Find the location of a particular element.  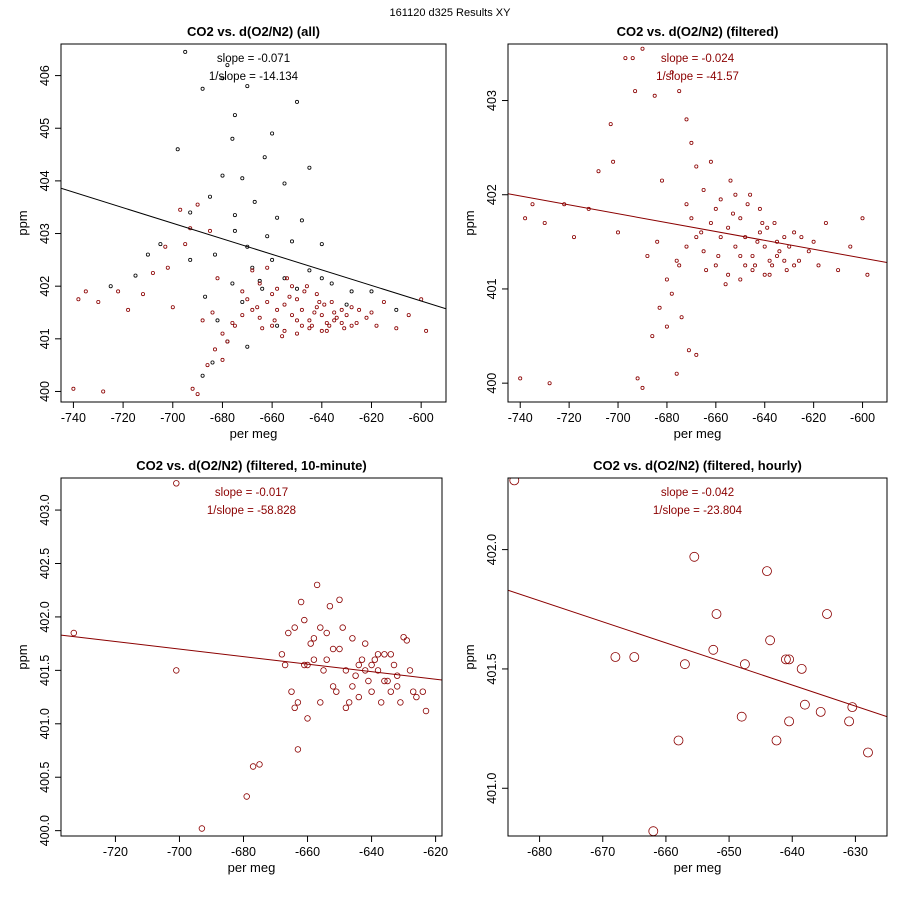

chart-3-x-tick-label: -660 is located at coordinates (307, 852).